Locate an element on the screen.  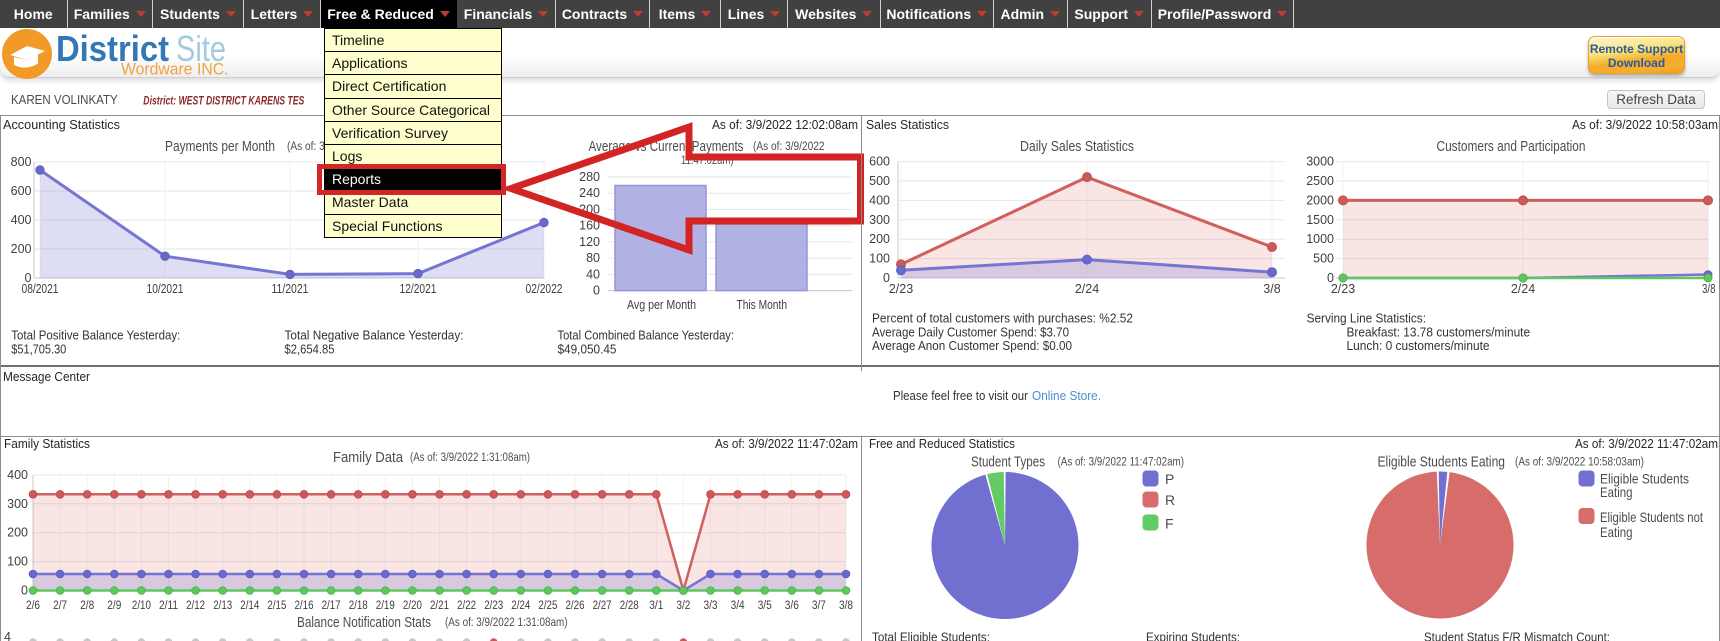
svg-text:Total Negative Balance Yesterd: Total Negative Balance Yesterday: is located at coordinates (374, 335).